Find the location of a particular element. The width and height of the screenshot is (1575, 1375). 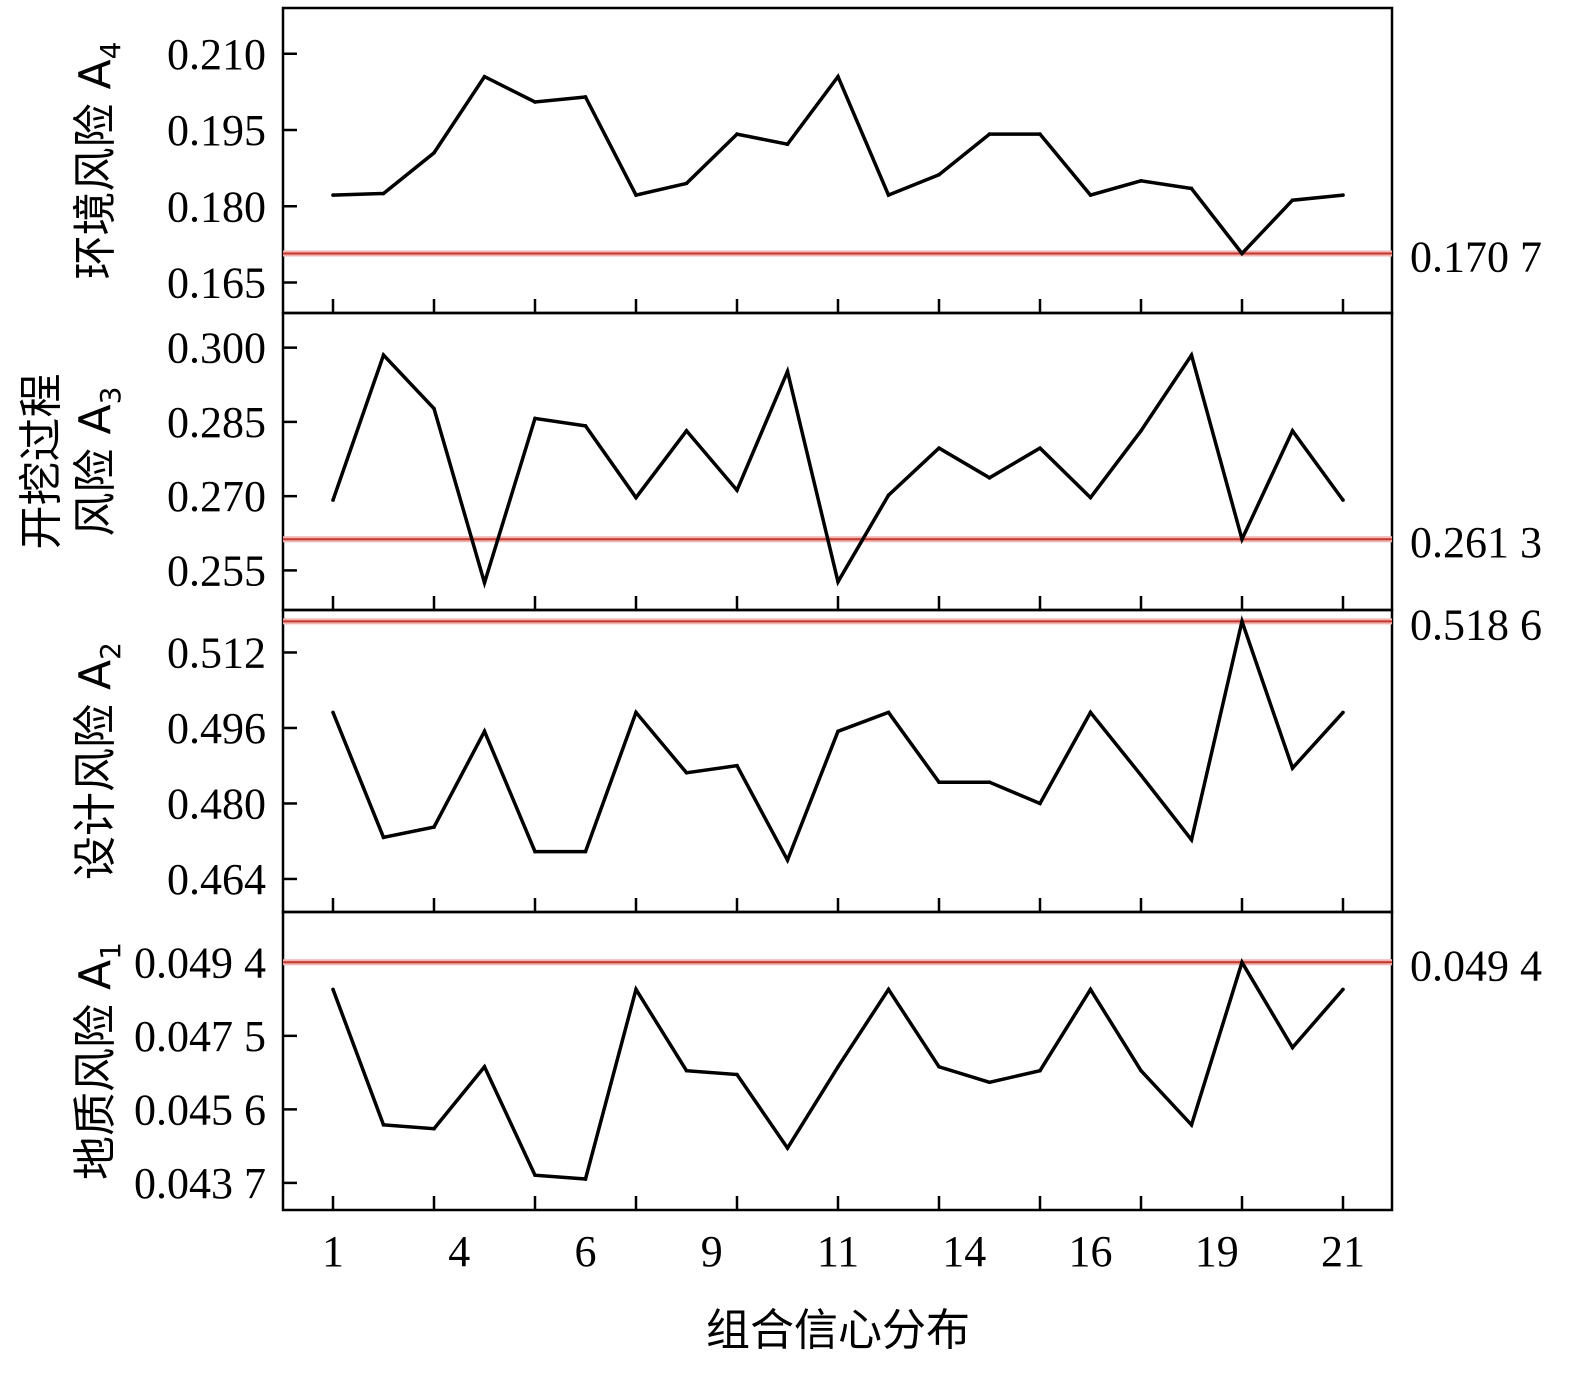

y-axis-label-subscript: 1 is located at coordinates (110, 951).